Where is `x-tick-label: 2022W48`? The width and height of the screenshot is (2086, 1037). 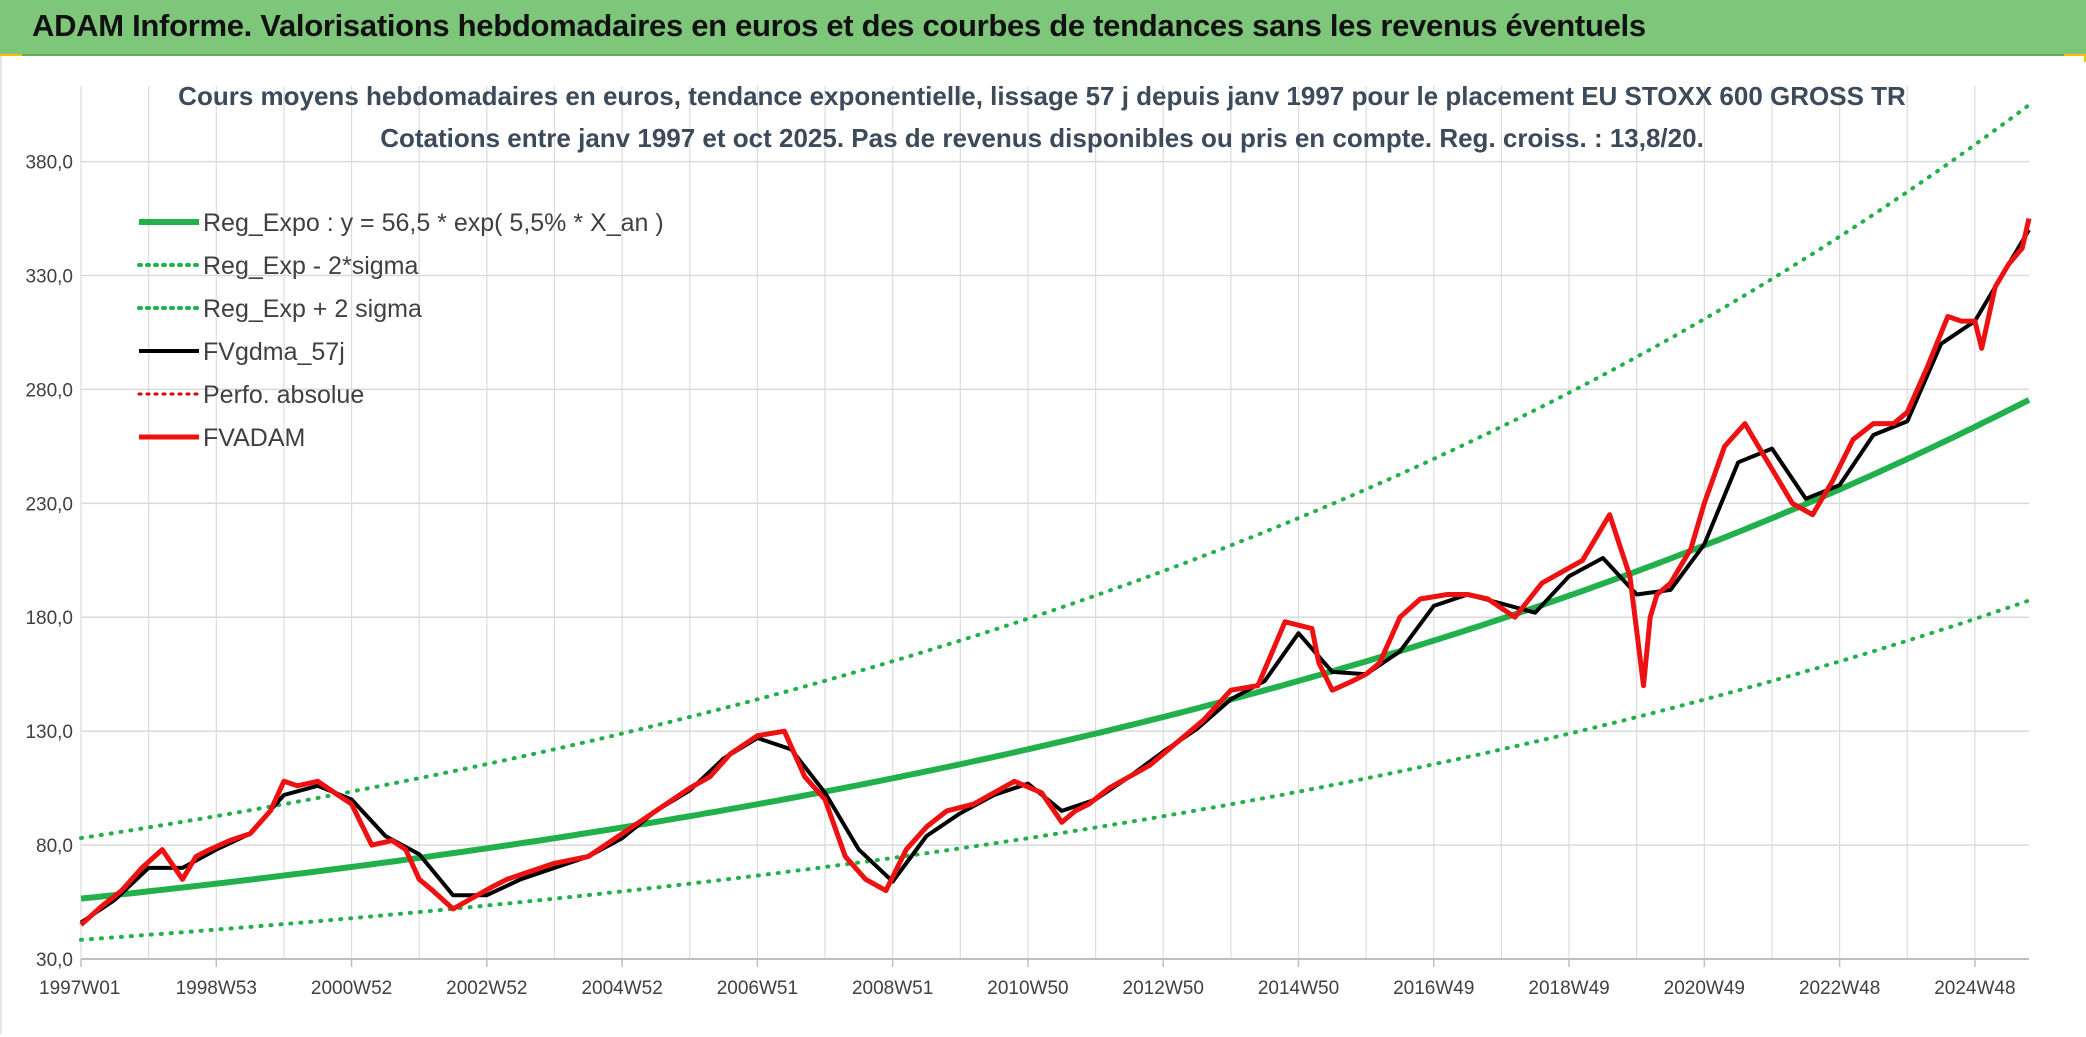 x-tick-label: 2022W48 is located at coordinates (1839, 988).